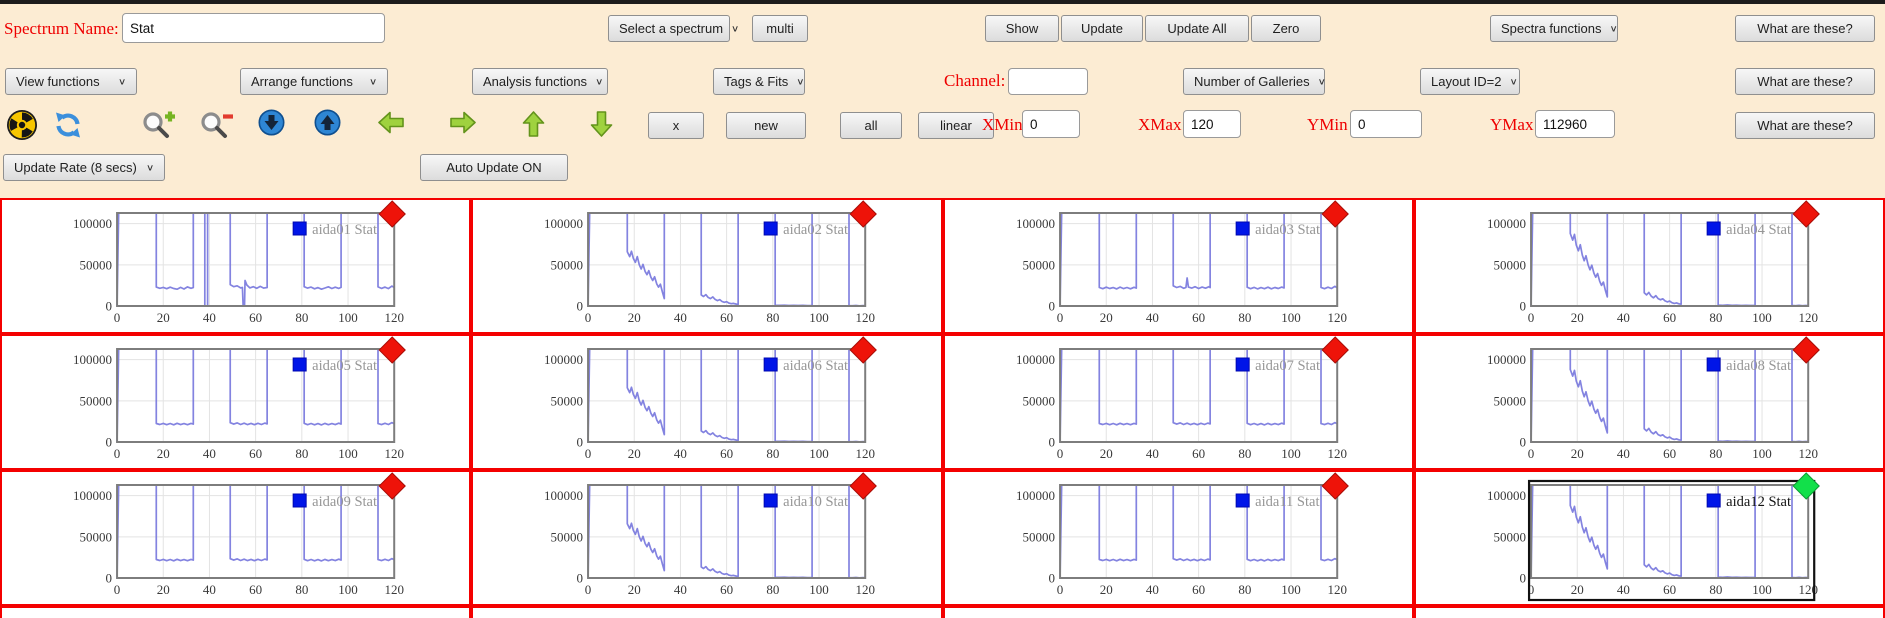 This screenshot has width=1885, height=618. Describe the element at coordinates (1386, 124) in the screenshot. I see `ymin-input` at that location.